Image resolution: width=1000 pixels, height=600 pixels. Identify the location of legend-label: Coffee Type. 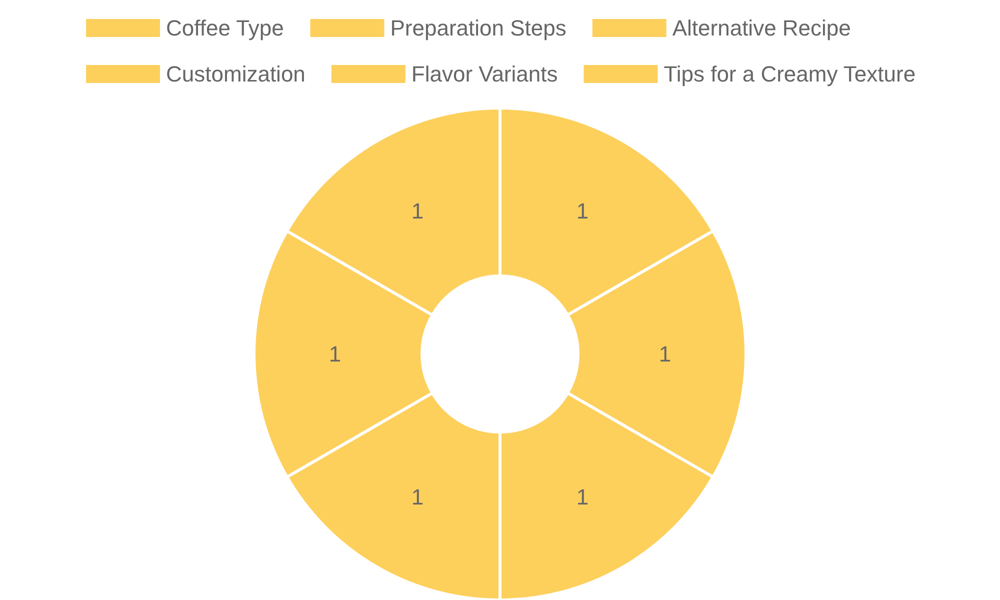
(225, 28).